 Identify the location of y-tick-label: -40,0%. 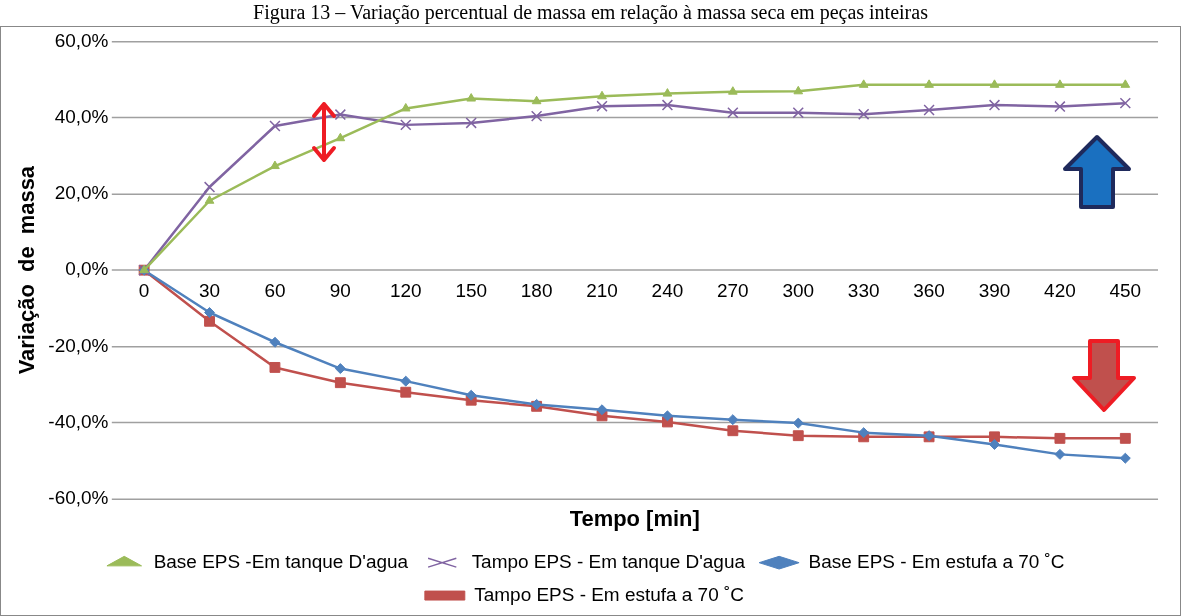
(78, 421).